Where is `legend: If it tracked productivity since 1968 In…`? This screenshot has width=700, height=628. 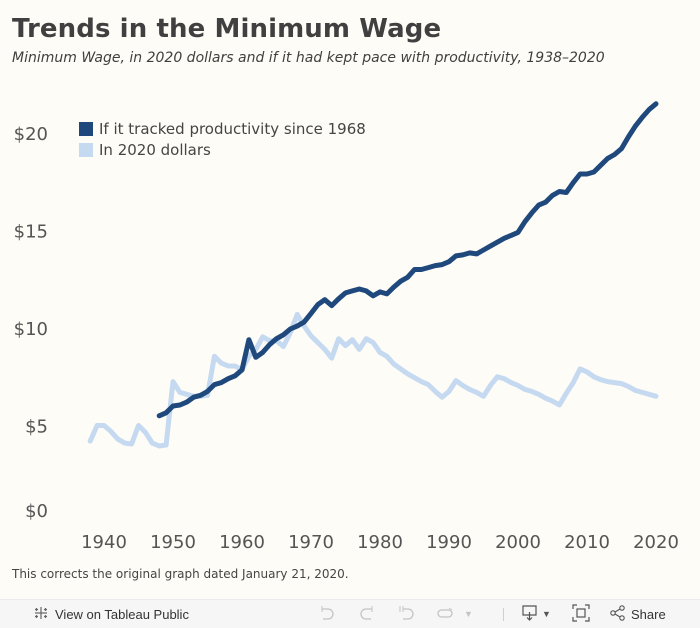 legend: If it tracked productivity since 1968 In… is located at coordinates (222, 139).